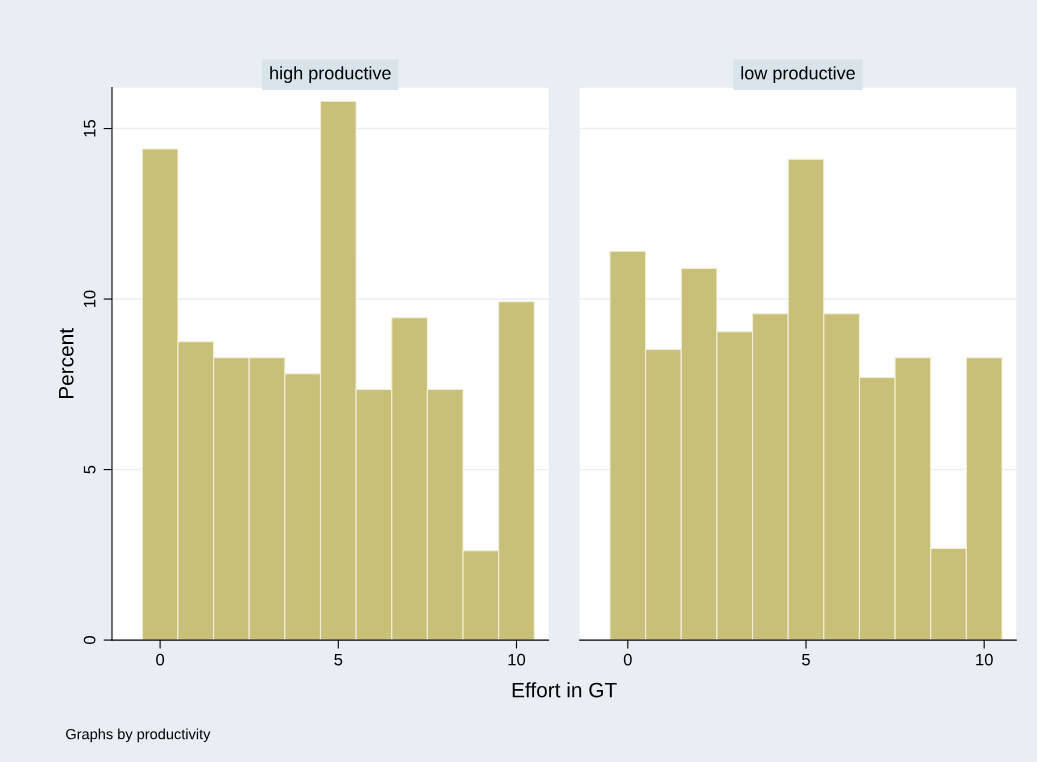 This screenshot has width=1037, height=762. Describe the element at coordinates (564, 690) in the screenshot. I see `x-axis-title: Effort in GT` at that location.